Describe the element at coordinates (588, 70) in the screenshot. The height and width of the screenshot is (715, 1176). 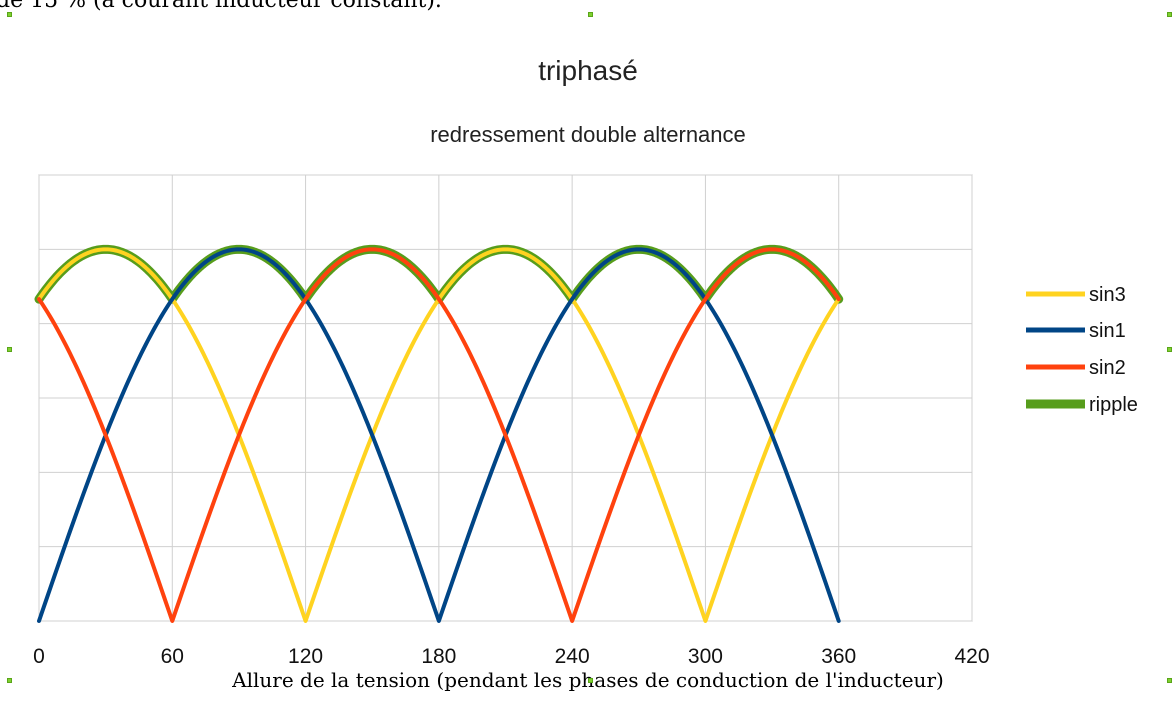
I see `chart-title: triphasé` at that location.